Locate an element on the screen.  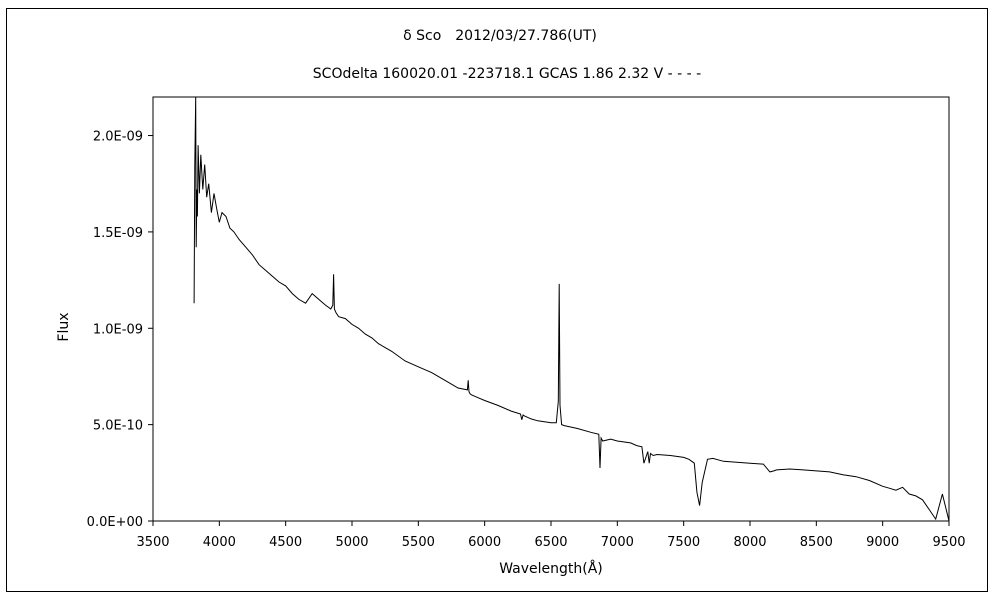
y-axis-label: Flux is located at coordinates (64, 326).